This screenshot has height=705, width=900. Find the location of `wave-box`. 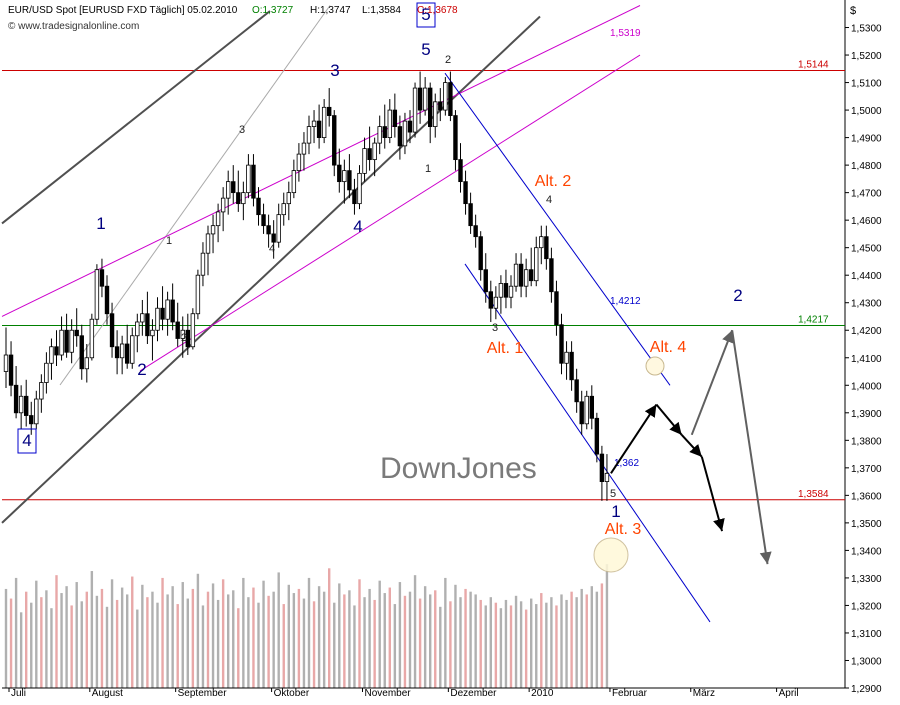

wave-box is located at coordinates (27, 441).